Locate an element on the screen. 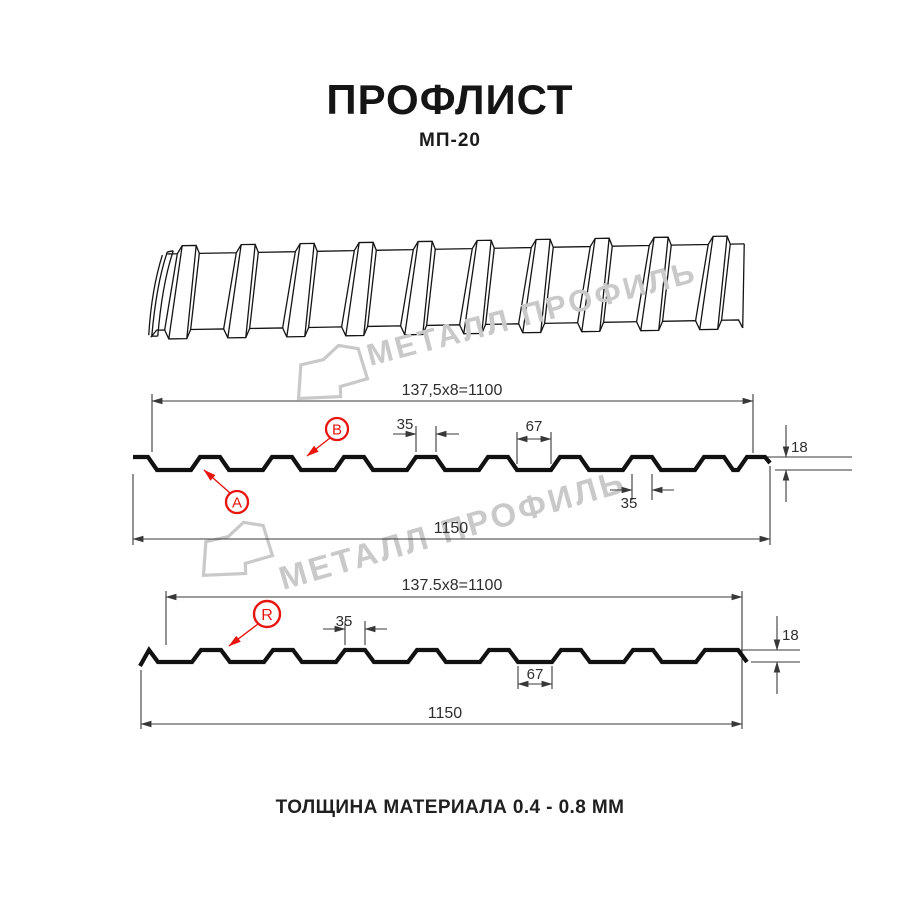  sheet-3d-view is located at coordinates (446, 287).